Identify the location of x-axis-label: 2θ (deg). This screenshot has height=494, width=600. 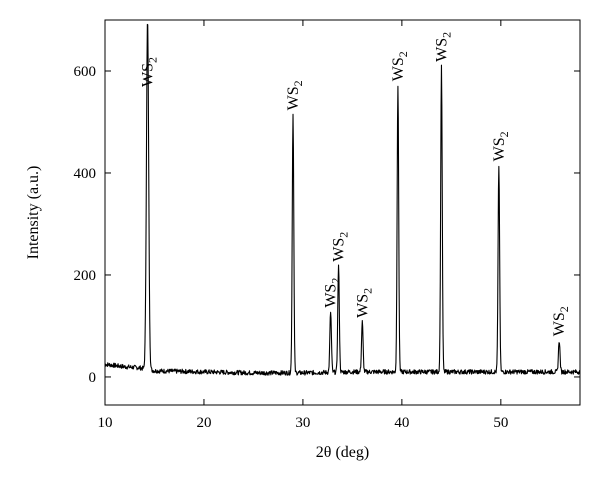
(342, 452).